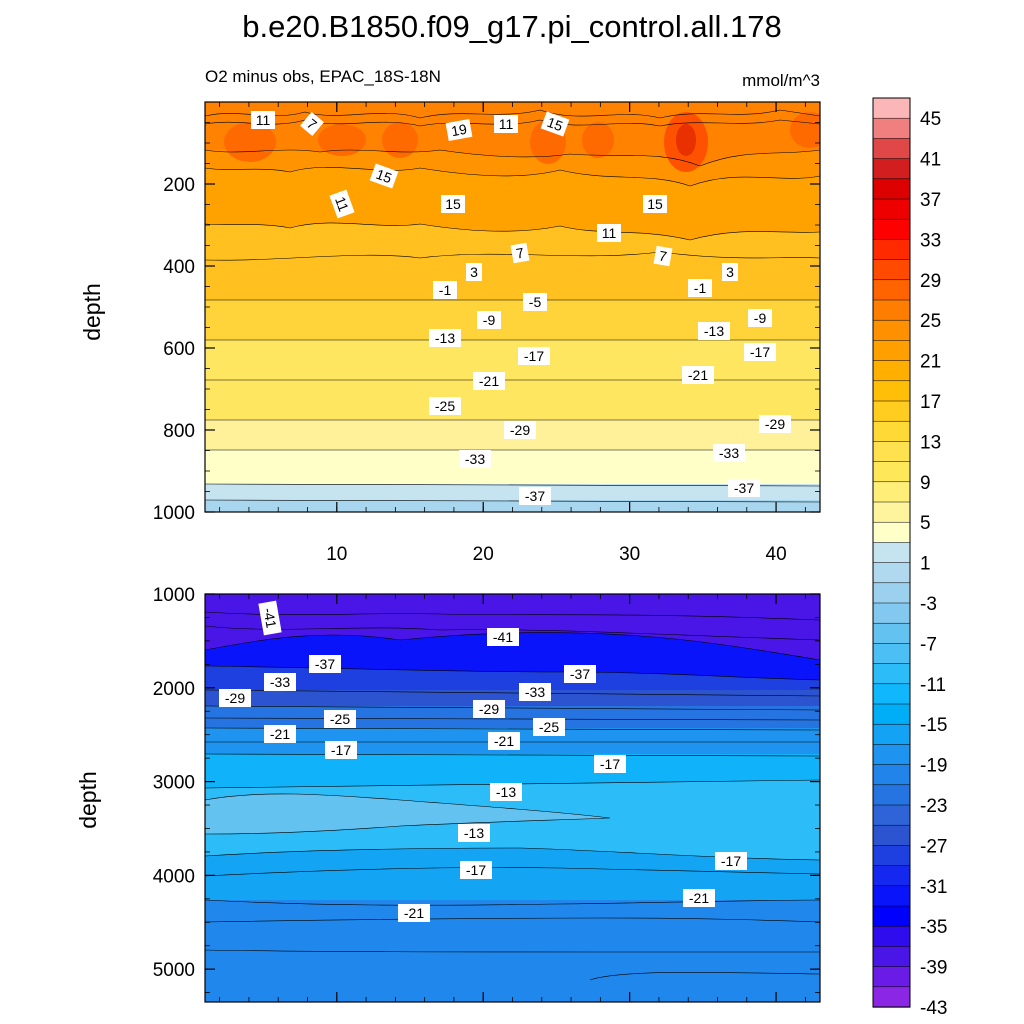  Describe the element at coordinates (930, 321) in the screenshot. I see `colorbar-label: 25` at that location.